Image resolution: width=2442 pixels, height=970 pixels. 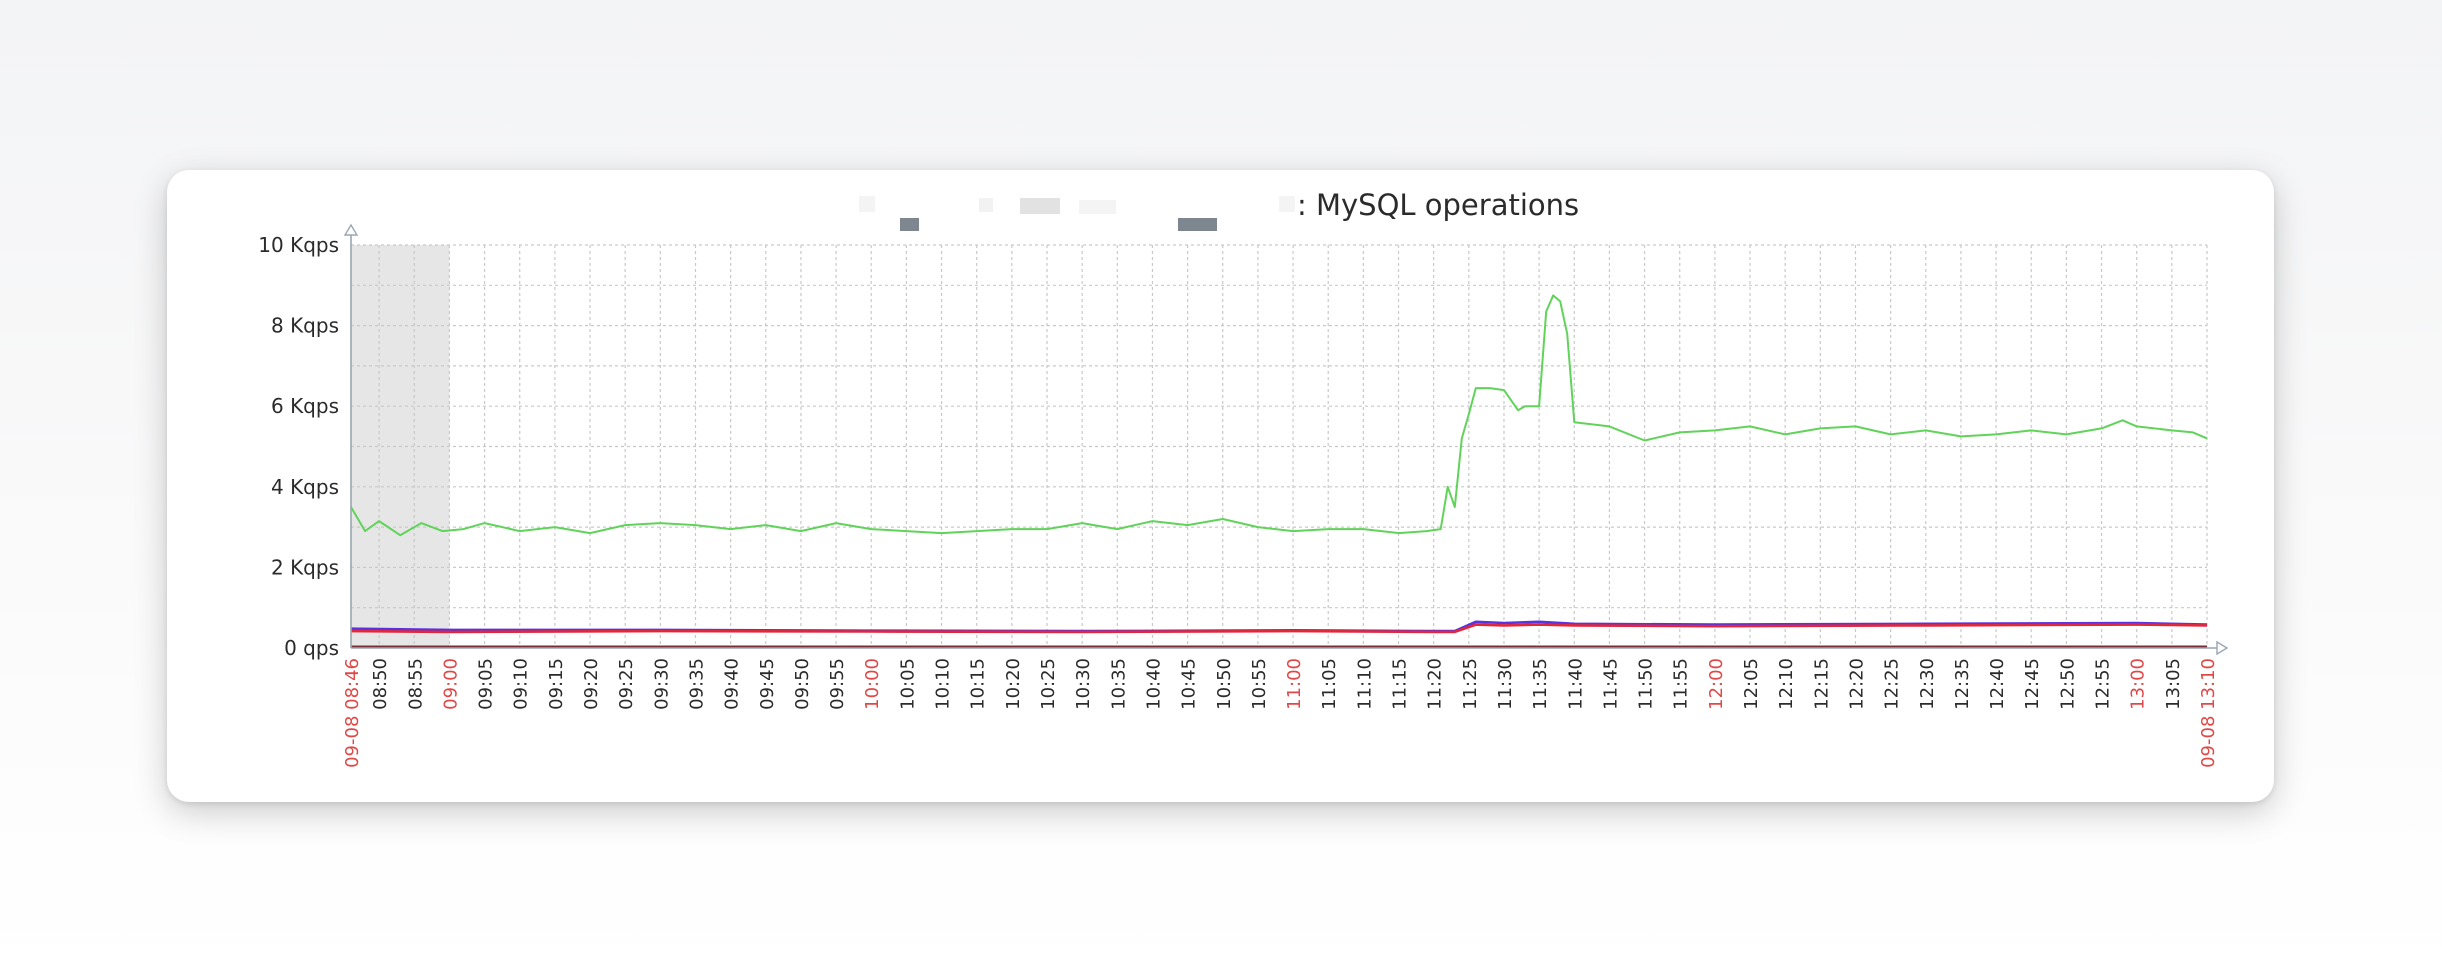 I want to click on x-tick-label: 10:15, so click(x=978, y=684).